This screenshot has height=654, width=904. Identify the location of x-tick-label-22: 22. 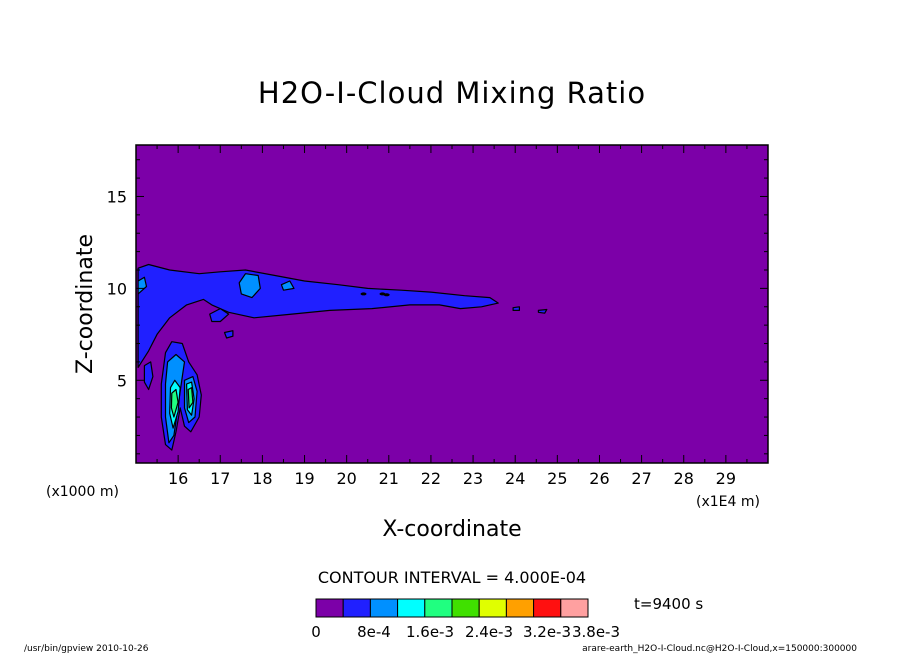
(431, 478).